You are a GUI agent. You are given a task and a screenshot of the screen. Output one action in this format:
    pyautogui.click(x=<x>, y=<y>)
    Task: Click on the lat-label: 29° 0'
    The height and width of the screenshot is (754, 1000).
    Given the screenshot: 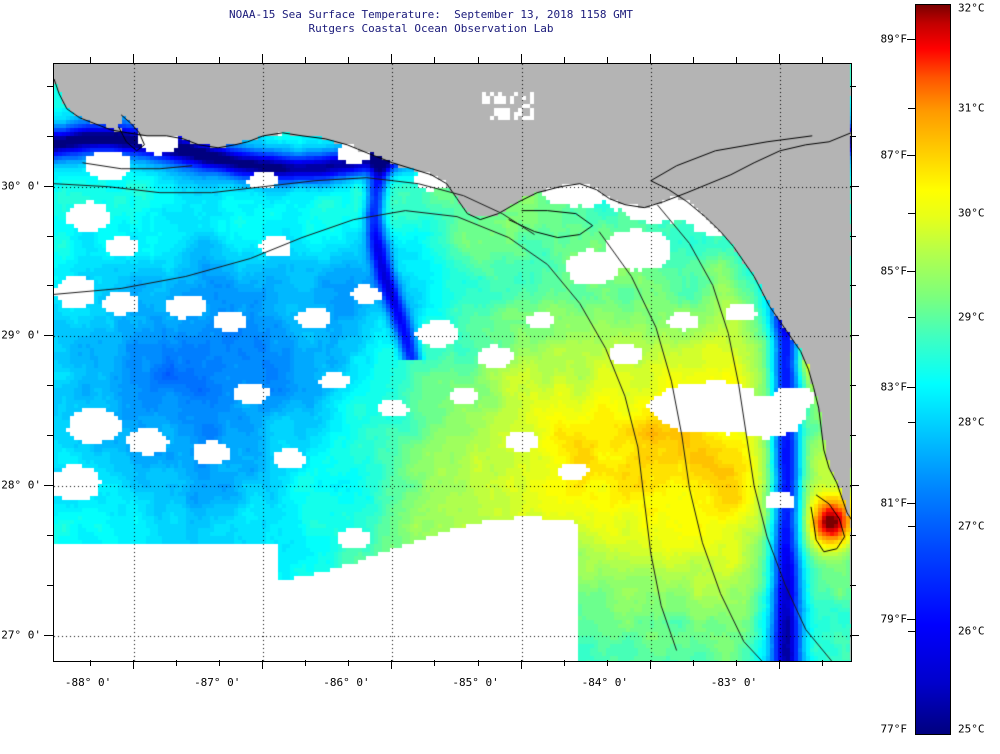 What is the action you would take?
    pyautogui.click(x=21, y=335)
    